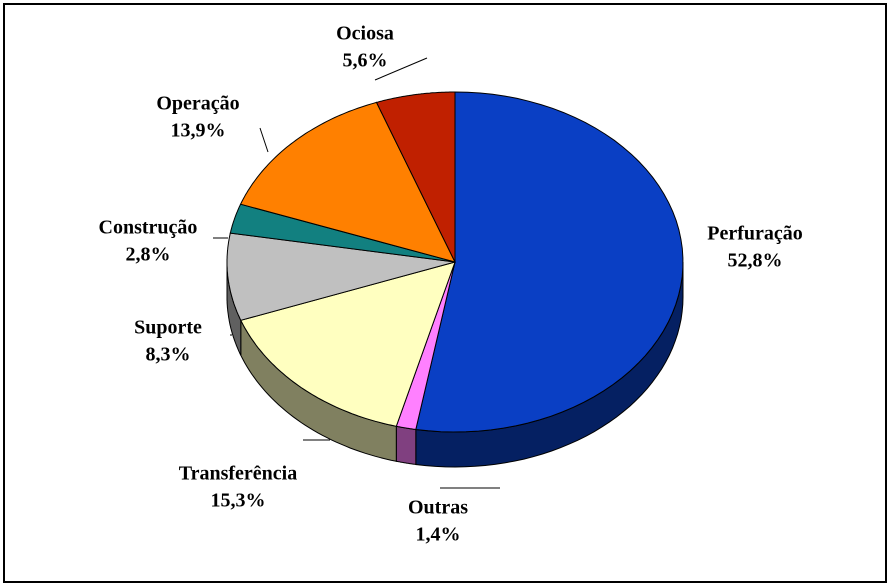  I want to click on slice-label: Outras, so click(438, 508).